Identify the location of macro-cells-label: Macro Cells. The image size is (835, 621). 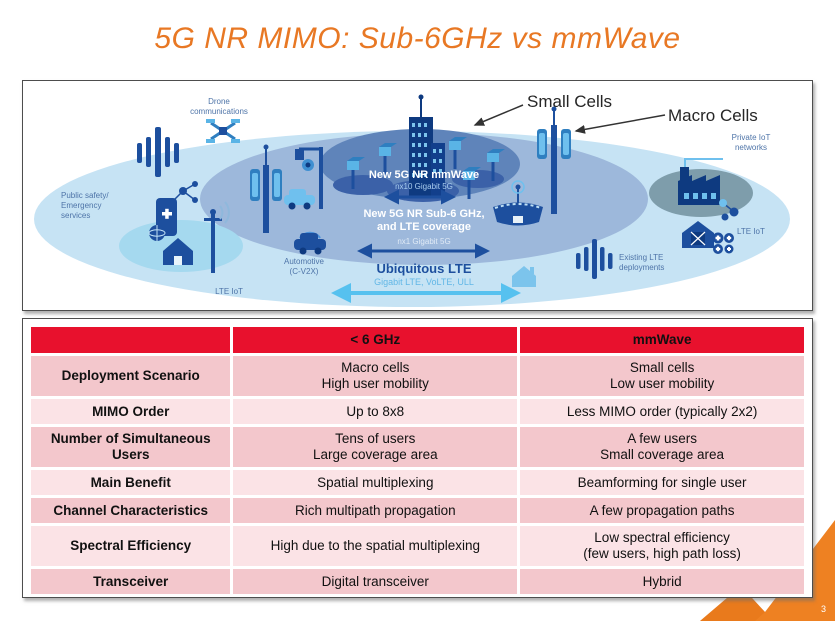
(713, 115).